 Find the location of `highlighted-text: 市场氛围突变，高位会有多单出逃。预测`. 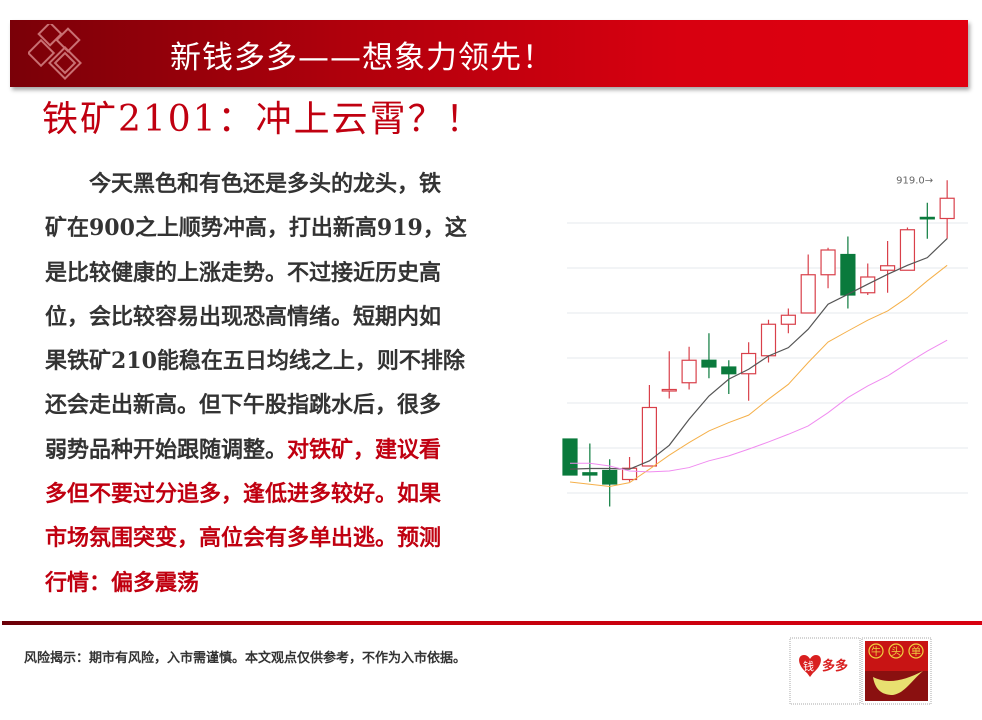

highlighted-text: 市场氛围突变，高位会有多单出逃。预测 is located at coordinates (243, 538).